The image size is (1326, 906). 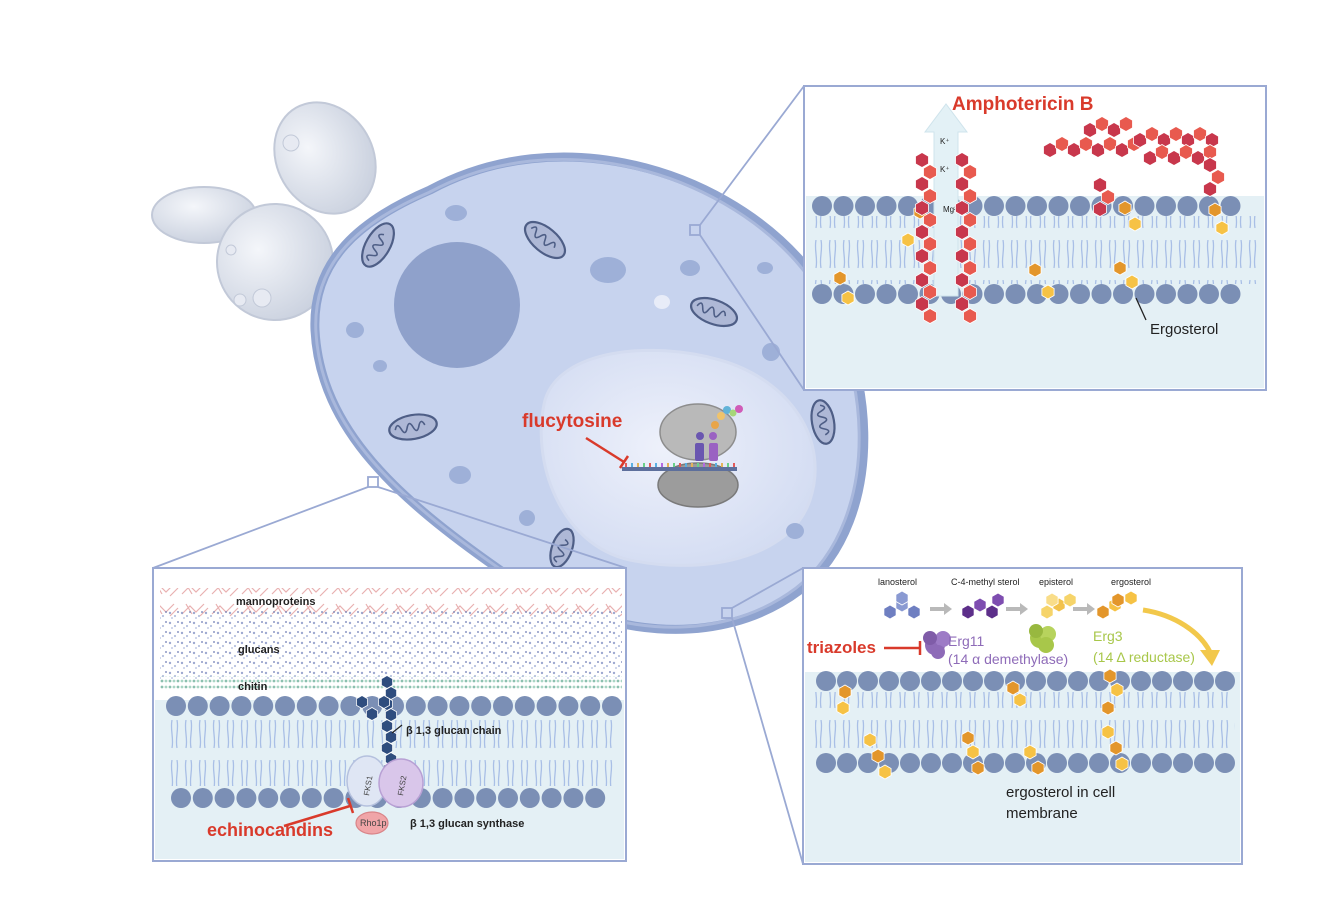 I want to click on lanosterol-ring, so click(x=914, y=612).